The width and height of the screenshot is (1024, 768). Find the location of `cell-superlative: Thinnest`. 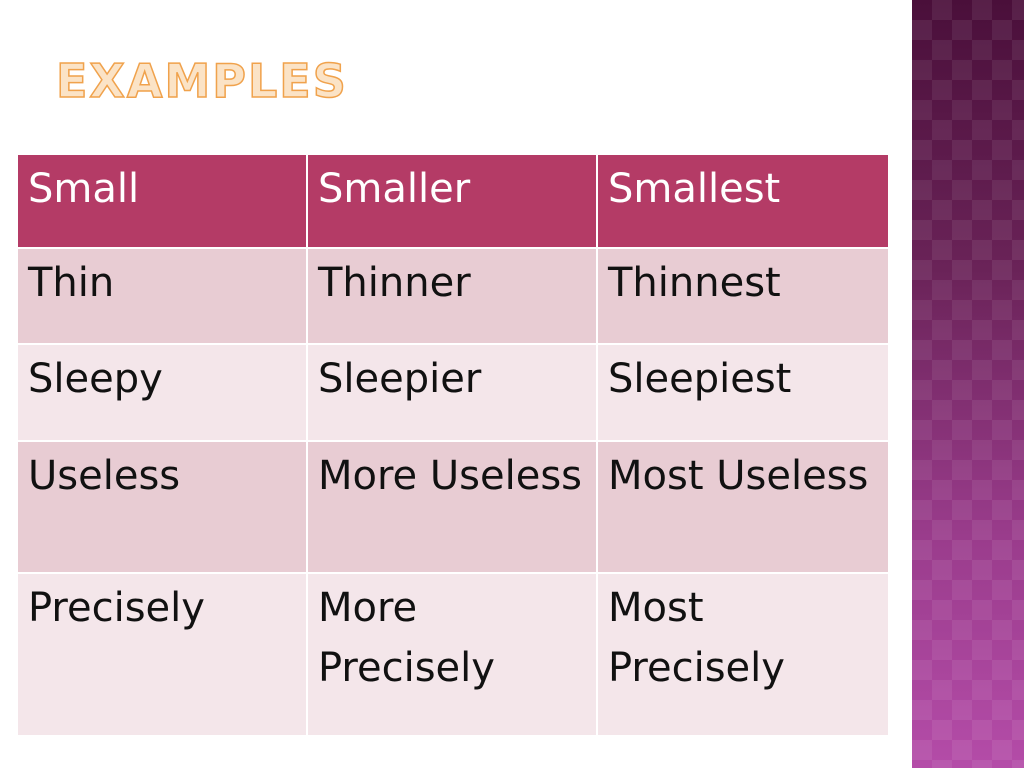

cell-superlative: Thinnest is located at coordinates (743, 296).